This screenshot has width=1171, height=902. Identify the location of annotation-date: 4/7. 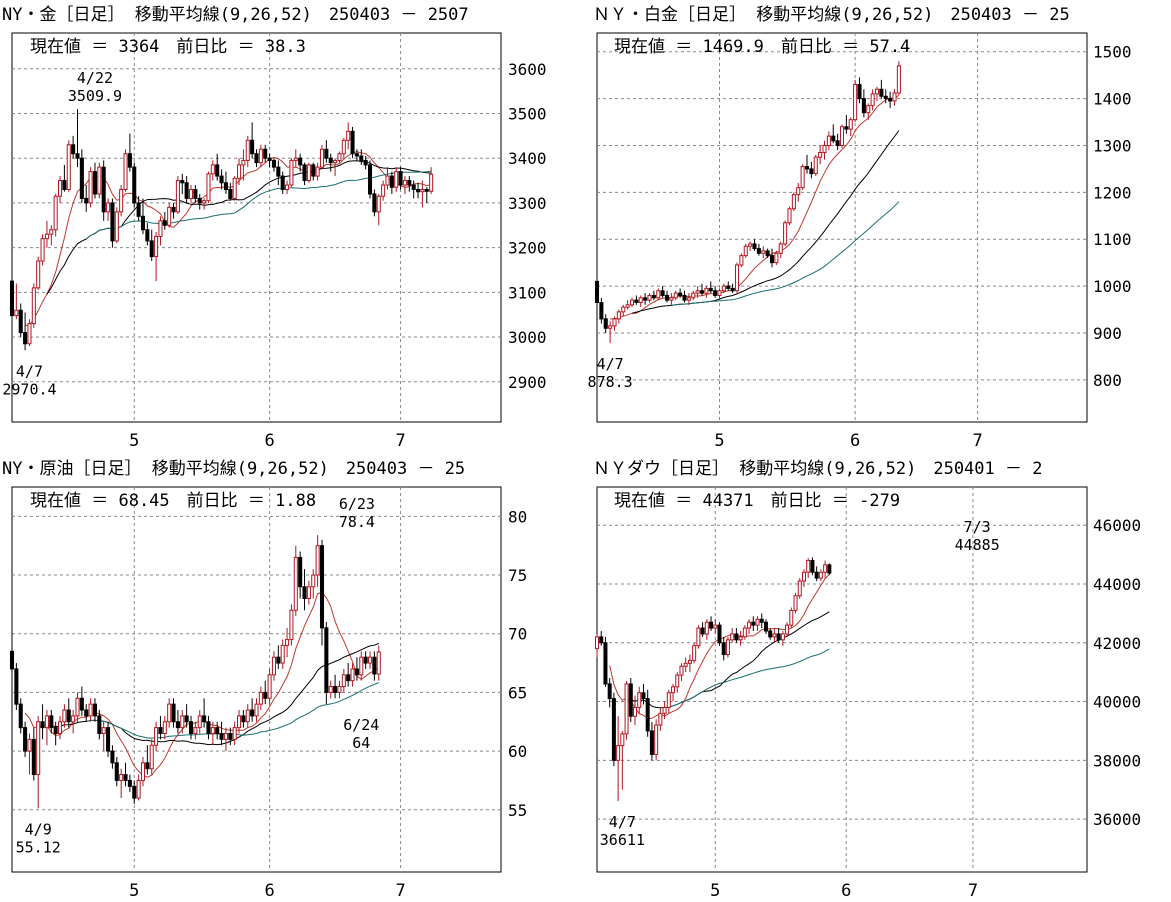
(622, 822).